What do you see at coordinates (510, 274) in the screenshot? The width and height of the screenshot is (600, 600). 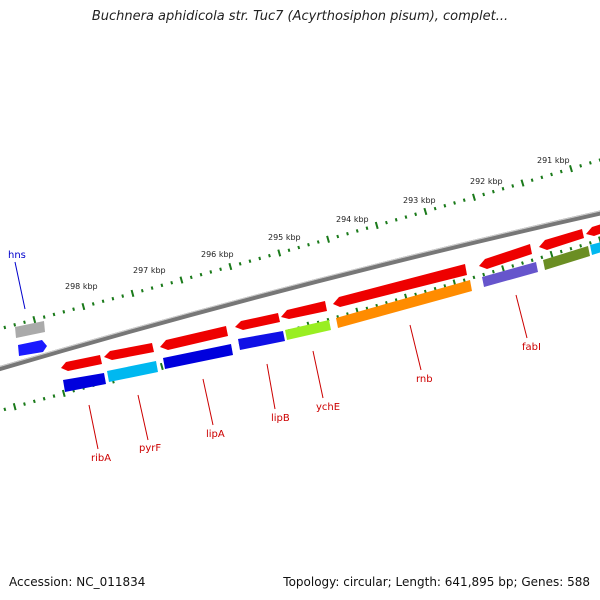 I see `gene-fabI` at bounding box center [510, 274].